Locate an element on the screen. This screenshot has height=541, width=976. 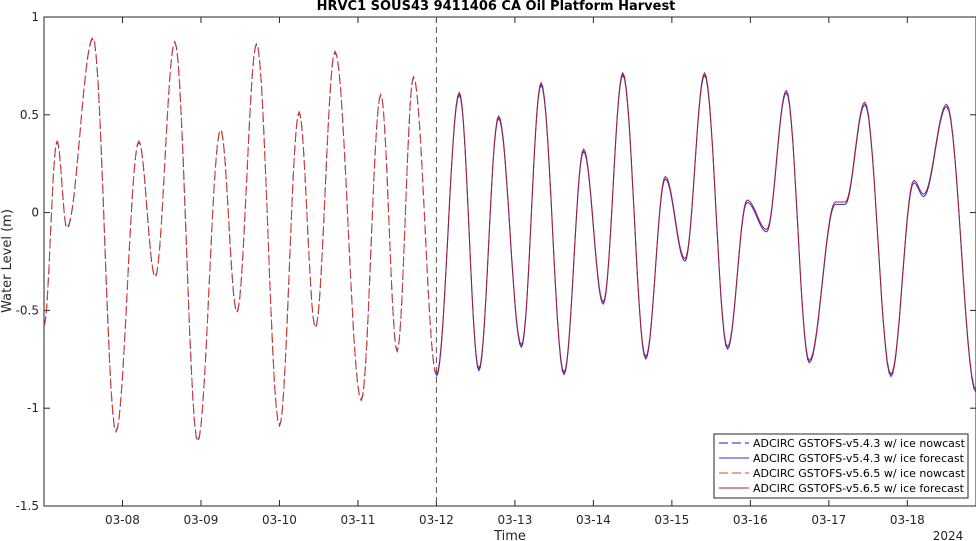
year-label: 2024 is located at coordinates (948, 535).